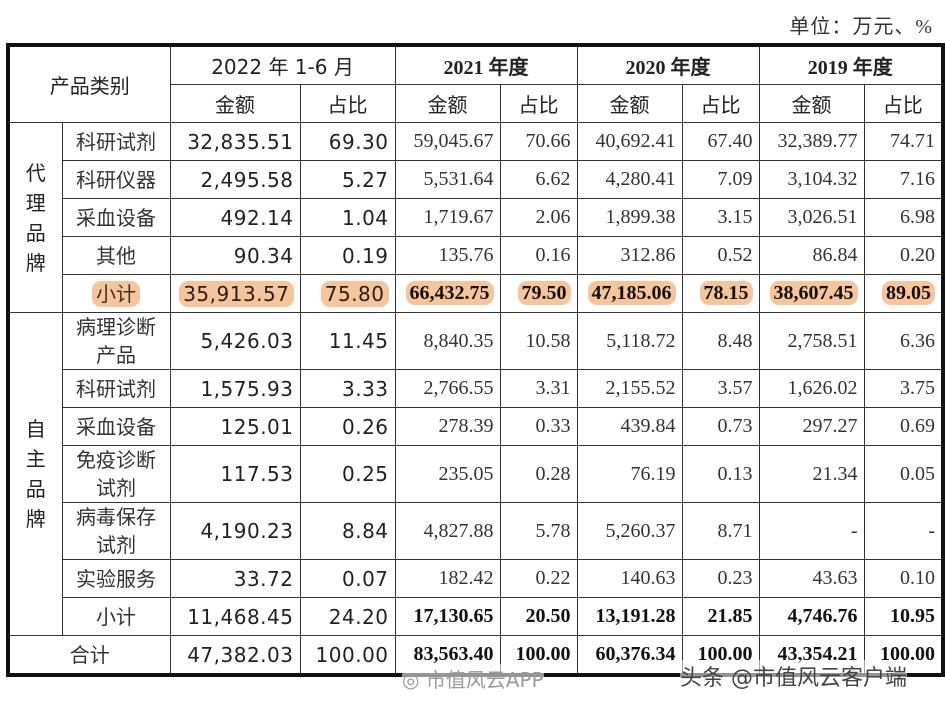  What do you see at coordinates (629, 426) in the screenshot?
I see `value-cell: 439.84` at bounding box center [629, 426].